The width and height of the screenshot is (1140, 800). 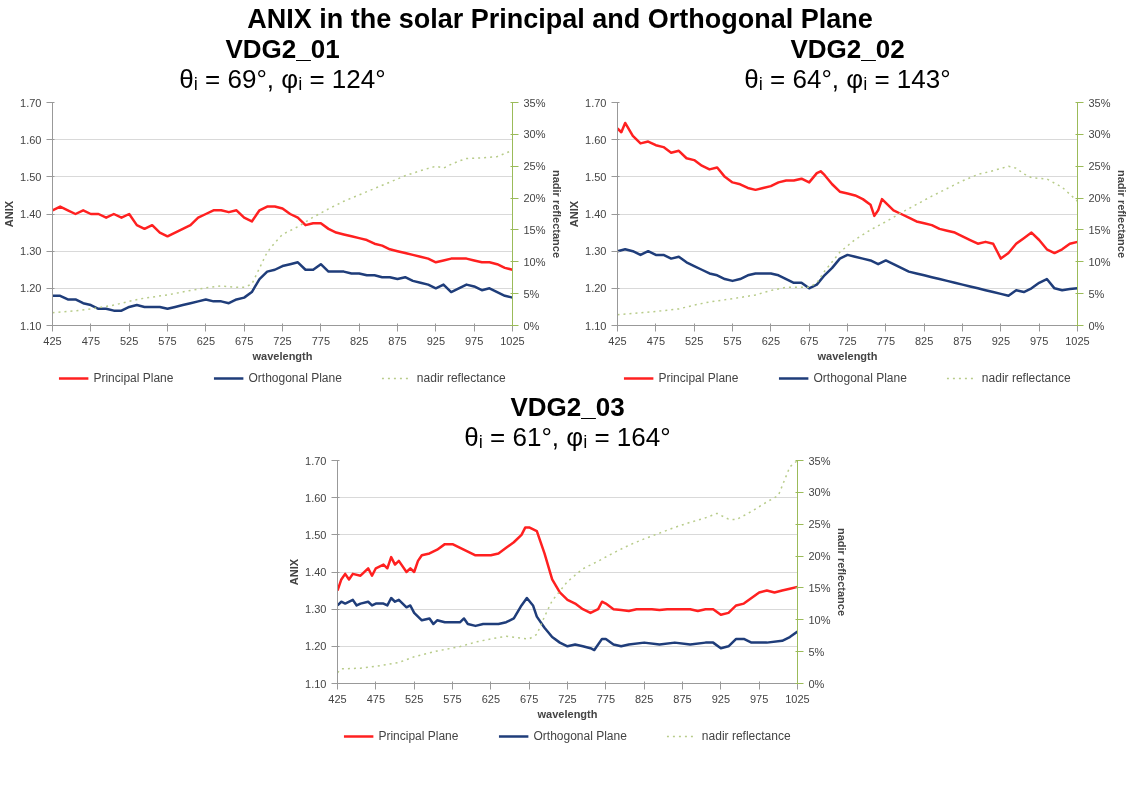 What do you see at coordinates (244, 340) in the screenshot?
I see `x-tick-label: 675` at bounding box center [244, 340].